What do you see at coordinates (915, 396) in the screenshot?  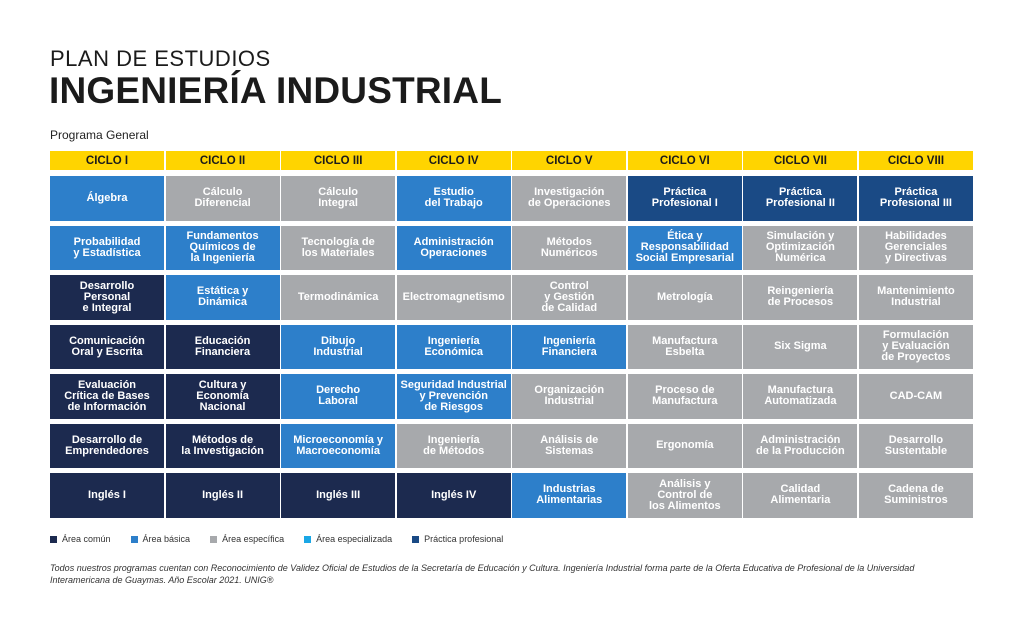 I see `course-cell: CAD-CAM` at bounding box center [915, 396].